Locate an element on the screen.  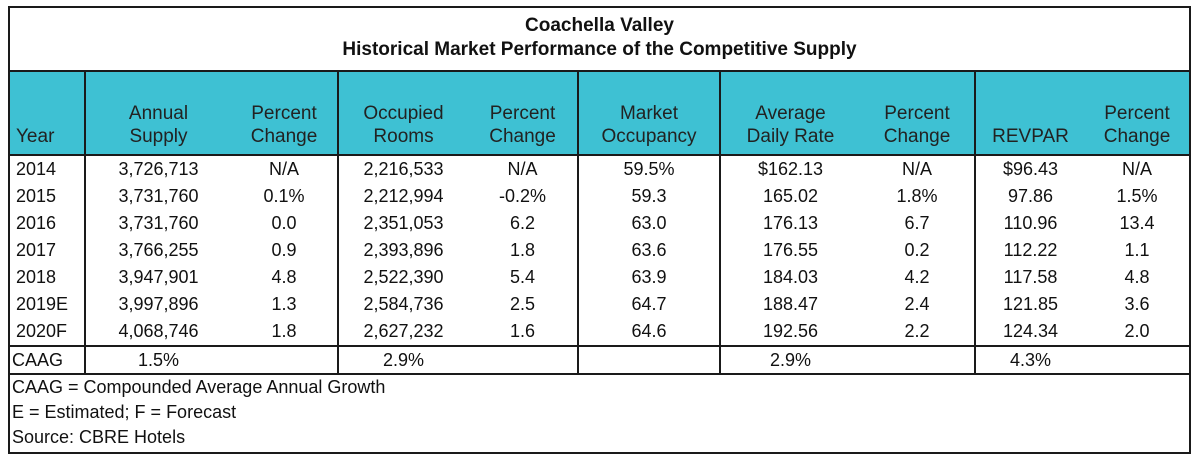
cell-revpar: 121.85 is located at coordinates (1030, 304).